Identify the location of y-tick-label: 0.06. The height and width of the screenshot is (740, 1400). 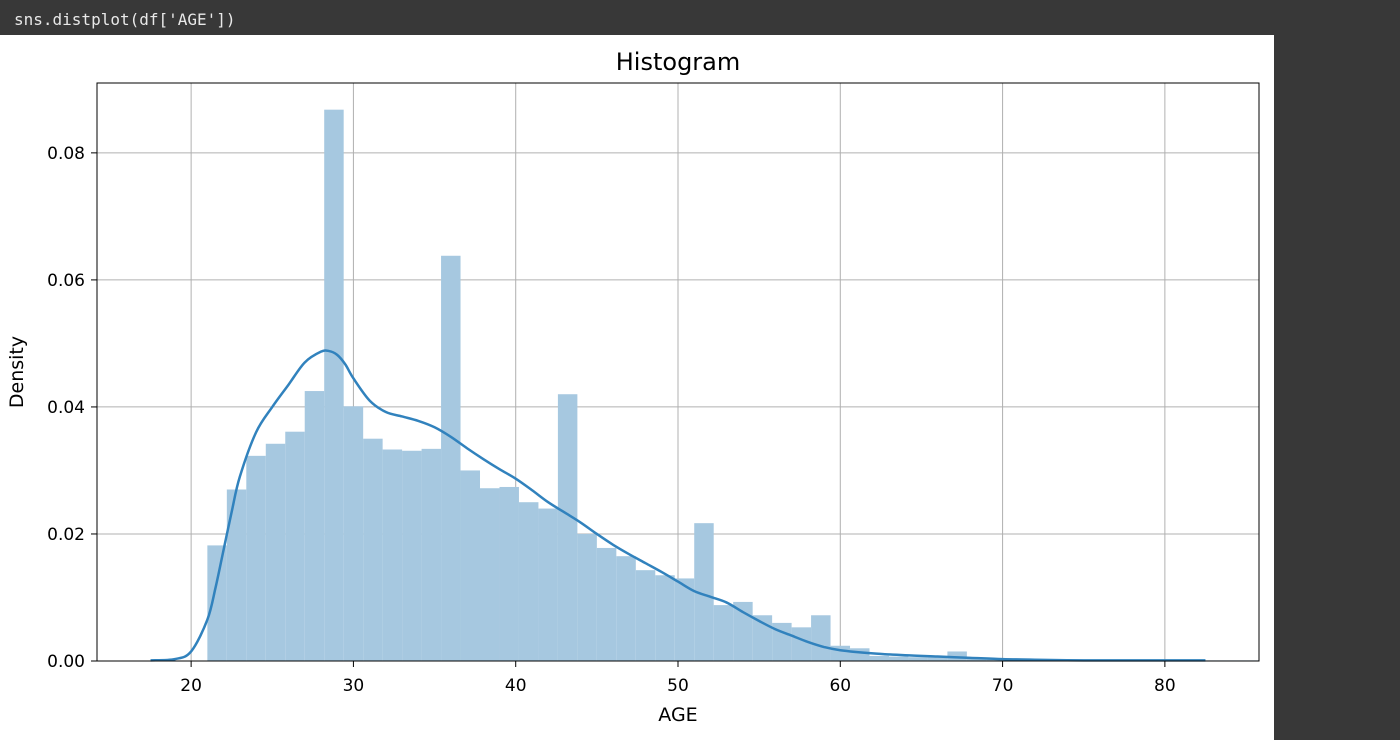
(66, 281).